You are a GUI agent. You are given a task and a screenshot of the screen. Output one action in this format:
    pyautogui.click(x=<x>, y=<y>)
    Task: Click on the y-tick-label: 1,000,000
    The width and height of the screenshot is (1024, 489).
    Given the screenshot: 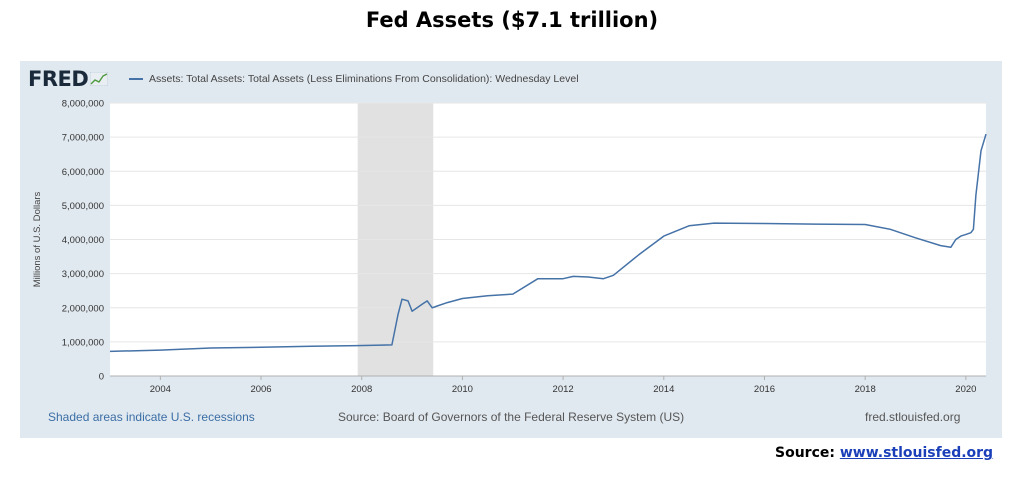 What is the action you would take?
    pyautogui.click(x=83, y=342)
    